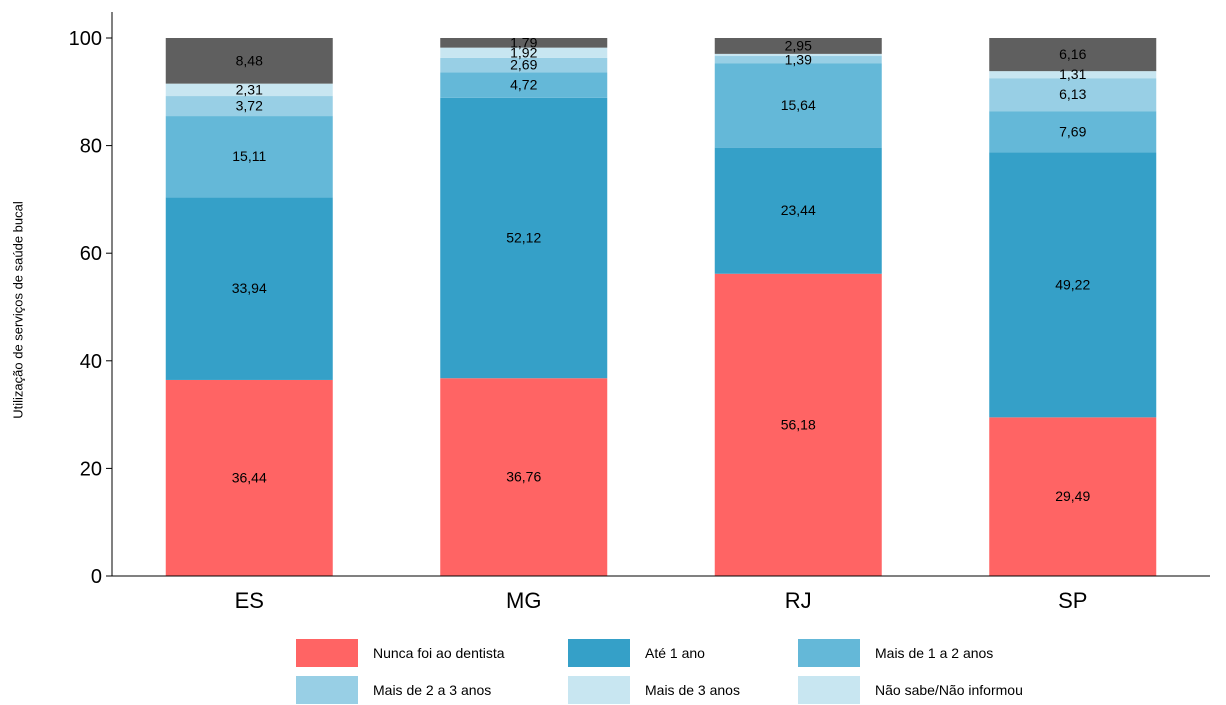 This screenshot has width=1226, height=705. What do you see at coordinates (85, 39) in the screenshot?
I see `y-tick-label-100: 100` at bounding box center [85, 39].